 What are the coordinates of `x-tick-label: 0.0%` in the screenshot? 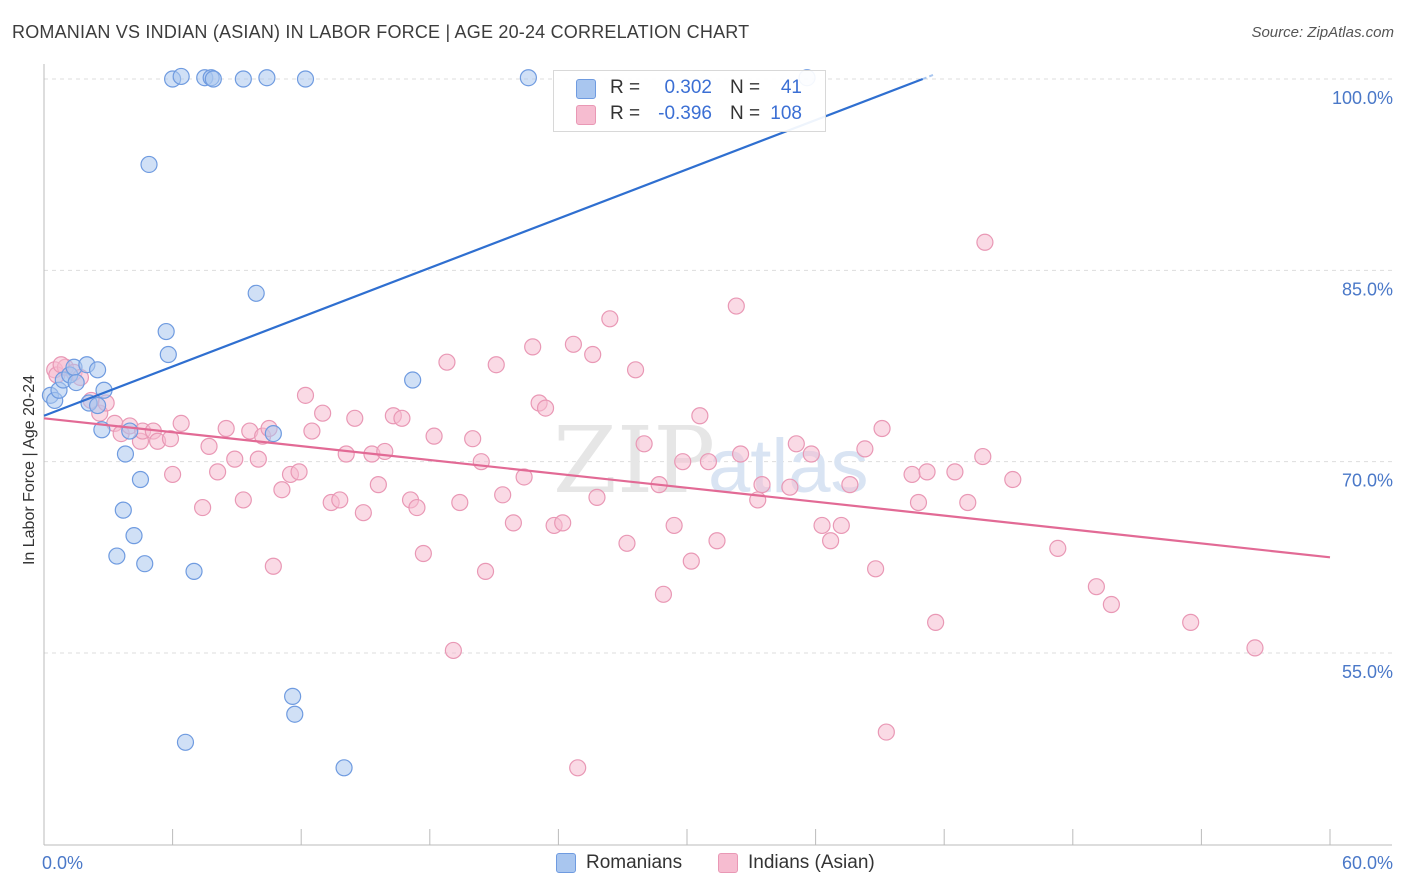 It's located at (62, 863).